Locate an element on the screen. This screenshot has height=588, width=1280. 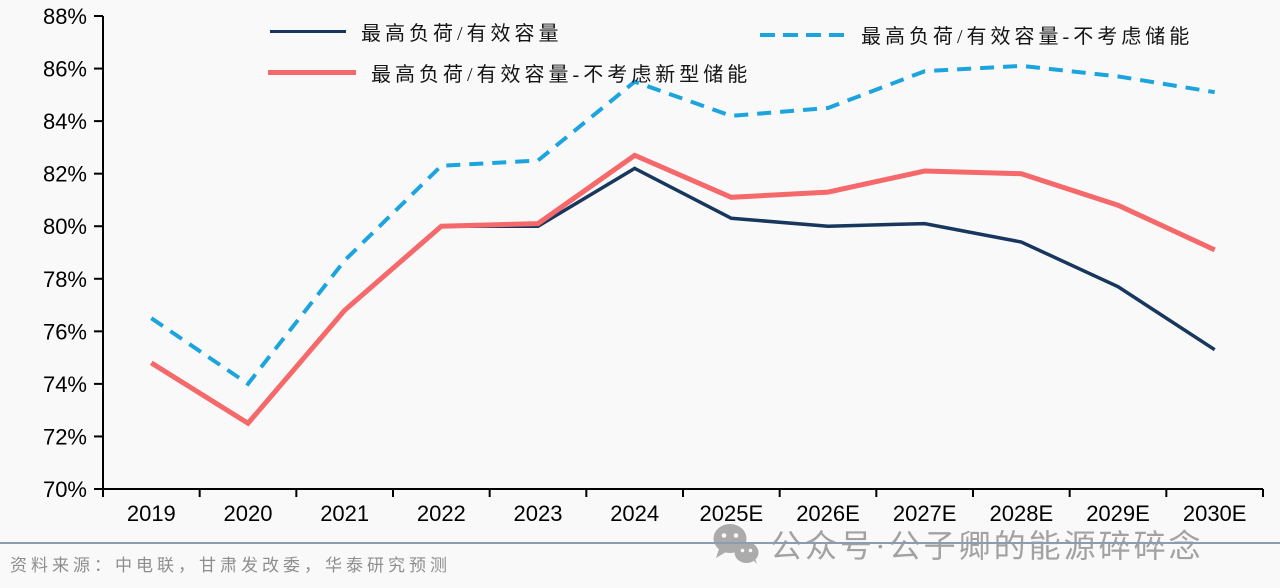
y-tick-label: 84% is located at coordinates (65, 121).